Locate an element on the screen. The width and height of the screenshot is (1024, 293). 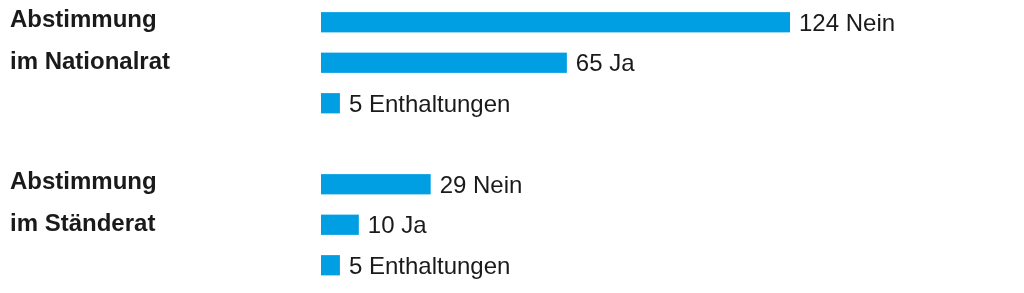
data-label: 29 Nein is located at coordinates (481, 184).